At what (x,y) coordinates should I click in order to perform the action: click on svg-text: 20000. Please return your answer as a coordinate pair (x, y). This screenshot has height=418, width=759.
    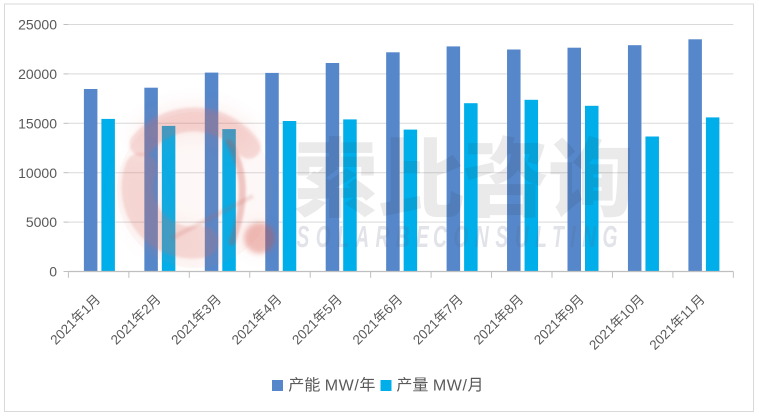
    Looking at the image, I should click on (37, 74).